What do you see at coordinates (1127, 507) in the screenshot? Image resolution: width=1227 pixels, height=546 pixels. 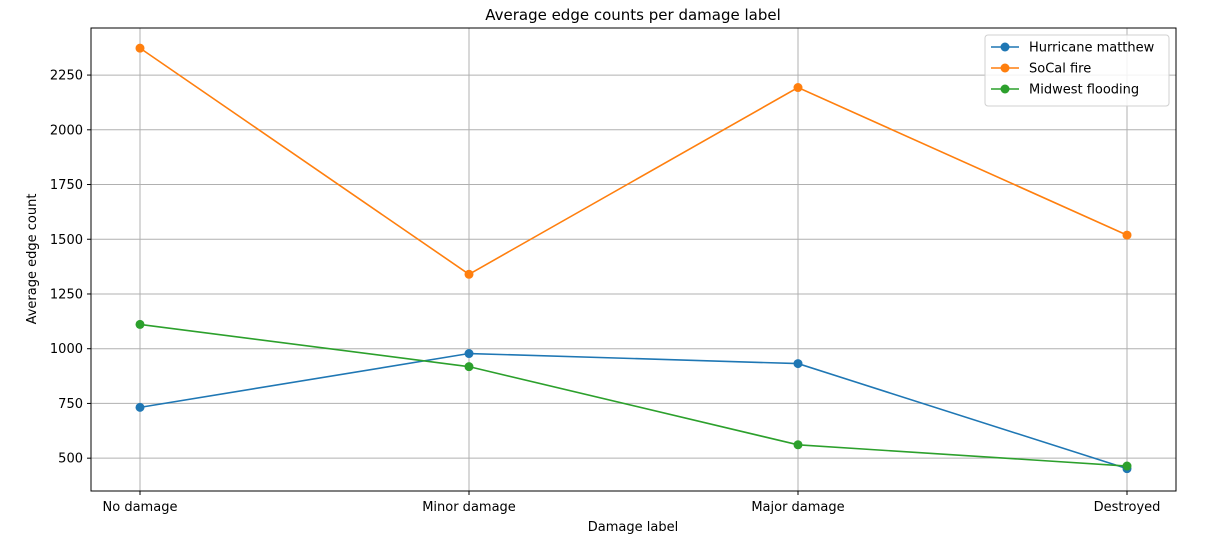 I see `x-tick-label: Destroyed` at bounding box center [1127, 507].